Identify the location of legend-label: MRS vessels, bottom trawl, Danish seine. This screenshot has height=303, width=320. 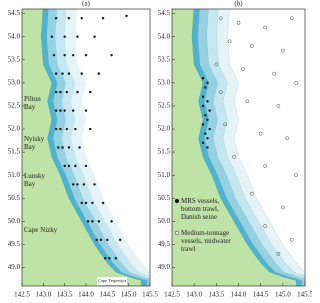
(200, 209).